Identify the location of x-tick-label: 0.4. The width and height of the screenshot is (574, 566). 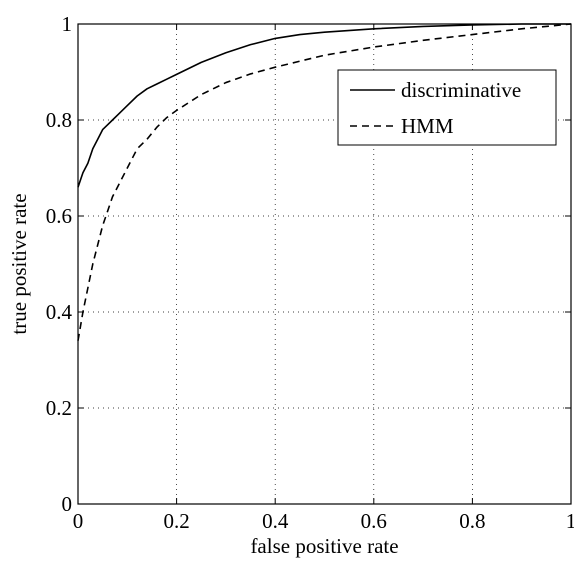
(275, 521).